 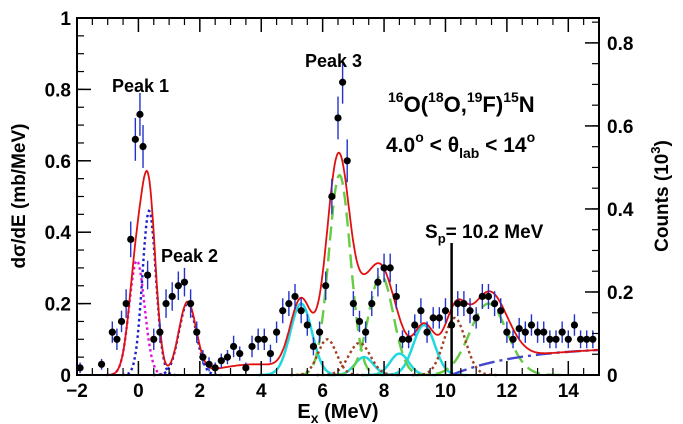 I want to click on reaction-label: 16O(18O,19F)15N, so click(x=461, y=103).